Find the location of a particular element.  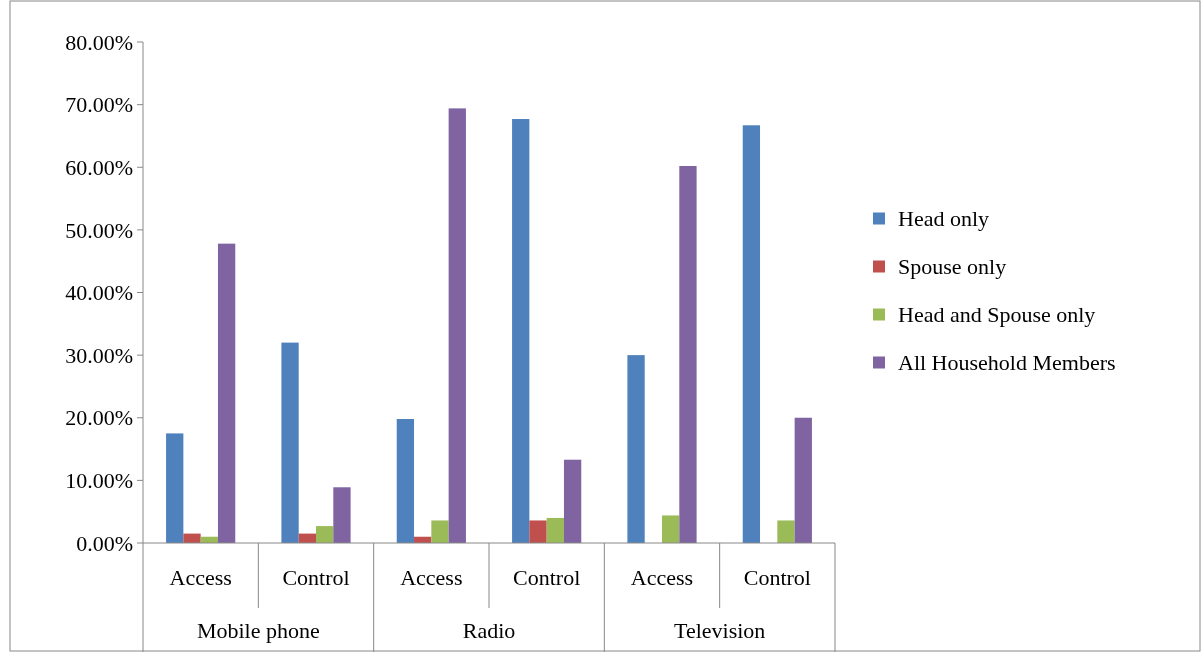

y-tick-label: 10.00% is located at coordinates (99, 481).